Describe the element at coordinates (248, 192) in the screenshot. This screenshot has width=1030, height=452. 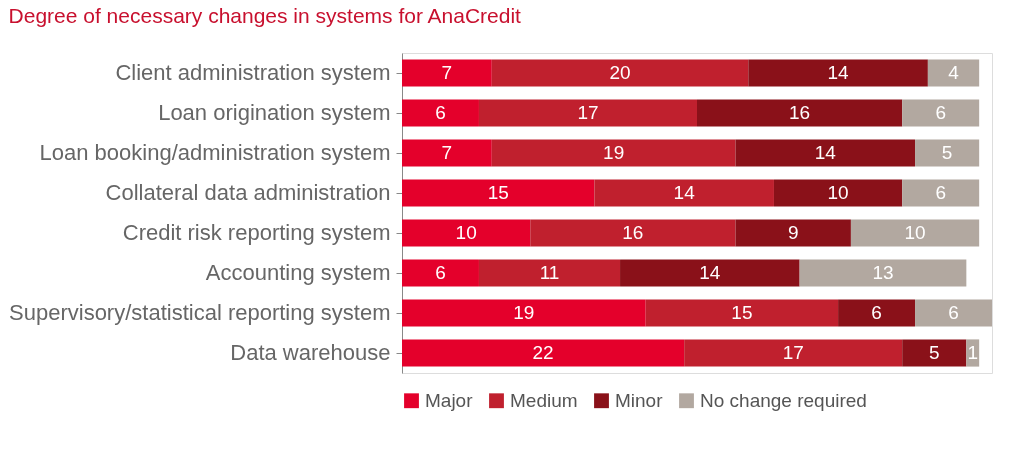
I see `y-tick-label: Collateral data administration` at that location.